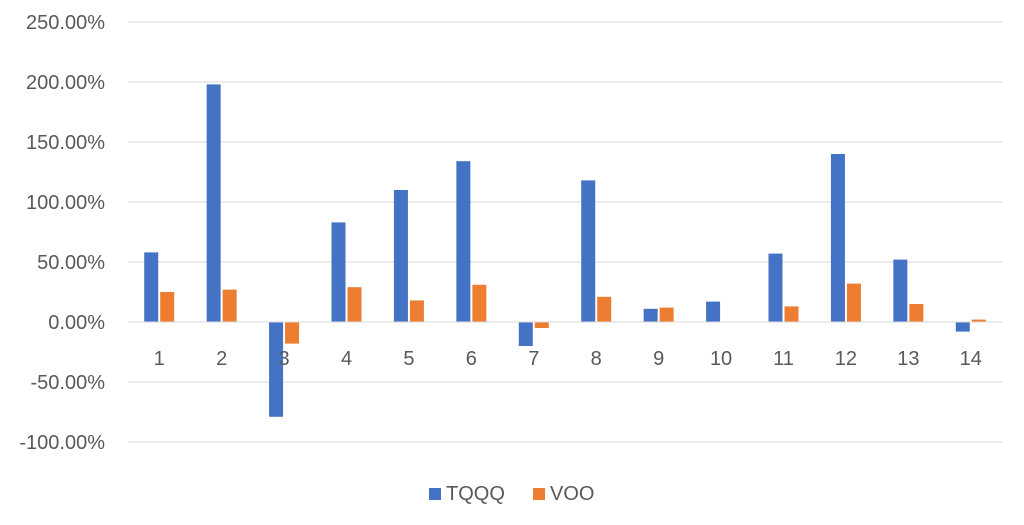 Image resolution: width=1024 pixels, height=525 pixels. I want to click on x-category-label: 4, so click(346, 359).